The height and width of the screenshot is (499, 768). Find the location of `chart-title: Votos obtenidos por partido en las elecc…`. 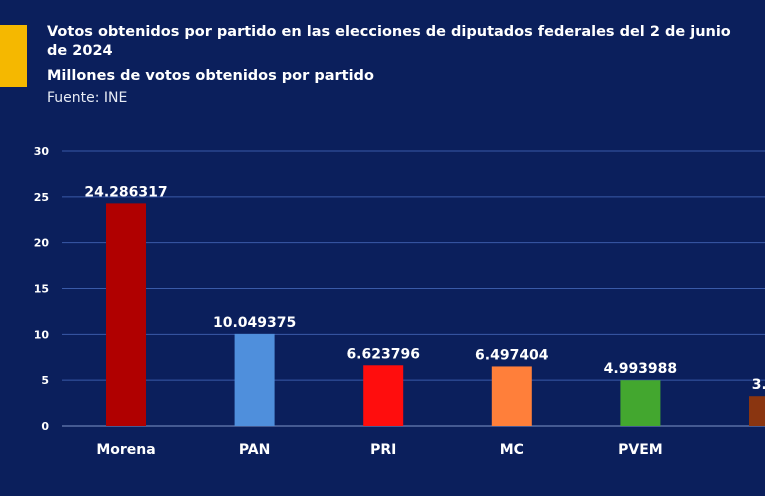

chart-title: Votos obtenidos por partido en las elecc… is located at coordinates (389, 41).